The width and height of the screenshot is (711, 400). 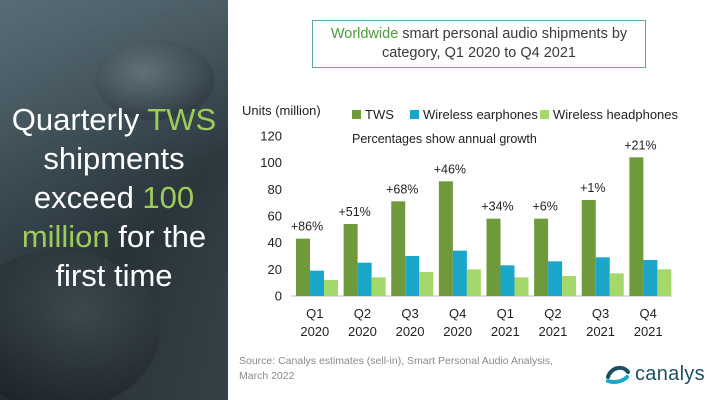 What do you see at coordinates (544, 207) in the screenshot?
I see `growth-label: +6%` at bounding box center [544, 207].